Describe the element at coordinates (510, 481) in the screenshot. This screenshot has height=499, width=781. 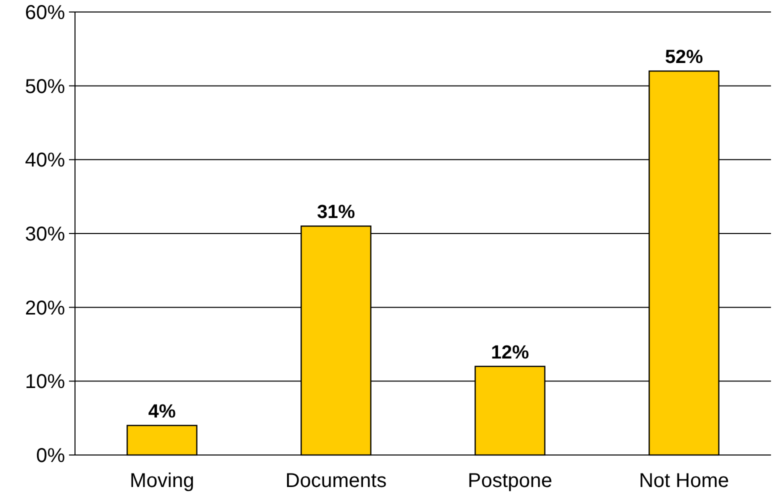
I see `x-tick-label: Postpone` at that location.